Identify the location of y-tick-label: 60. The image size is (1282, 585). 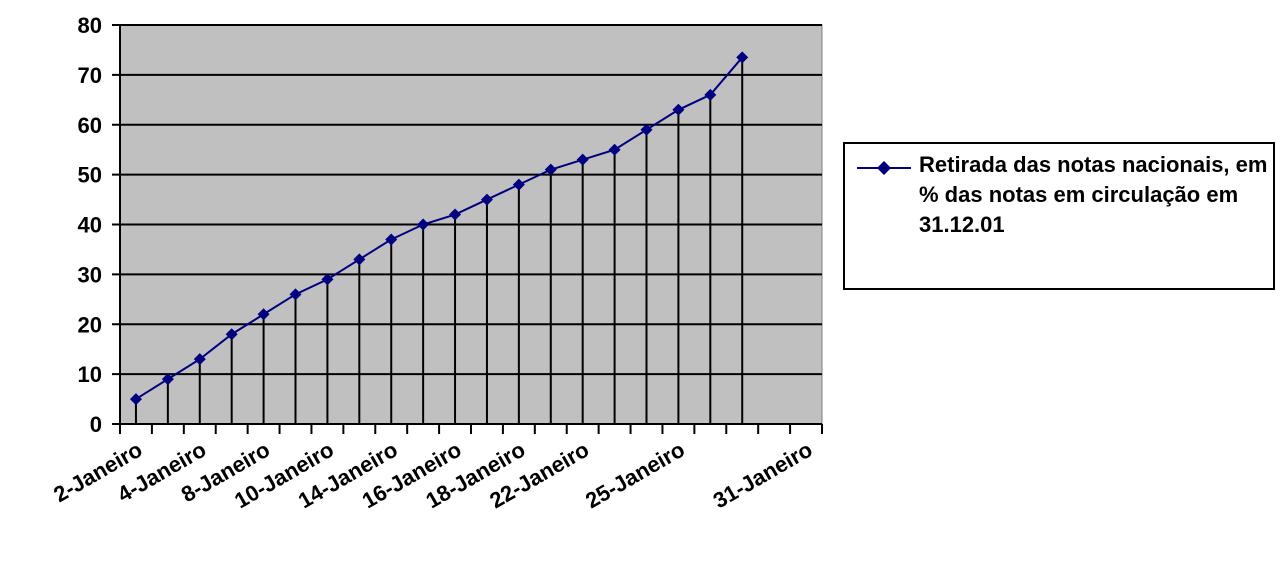
(90, 125).